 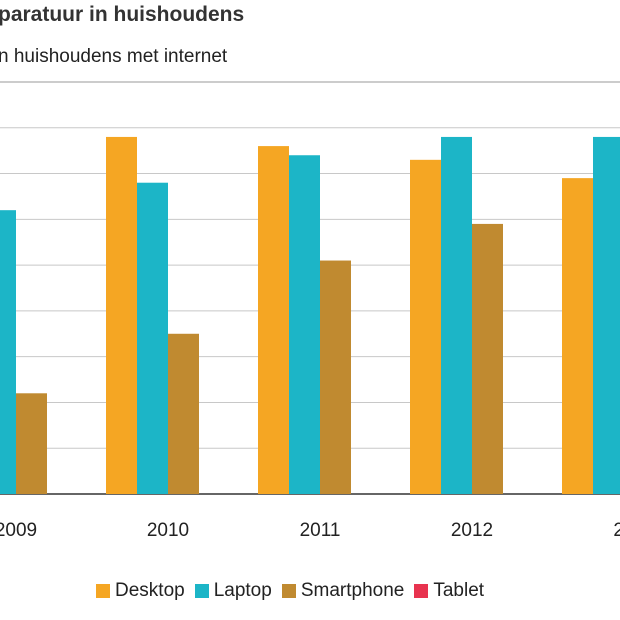 What do you see at coordinates (152, 338) in the screenshot?
I see `bar-laptop-2010` at bounding box center [152, 338].